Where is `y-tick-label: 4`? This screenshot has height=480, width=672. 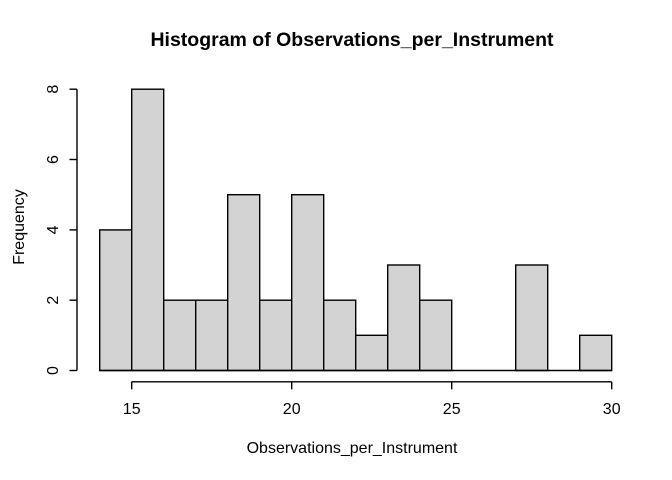 y-tick-label: 4 is located at coordinates (53, 229).